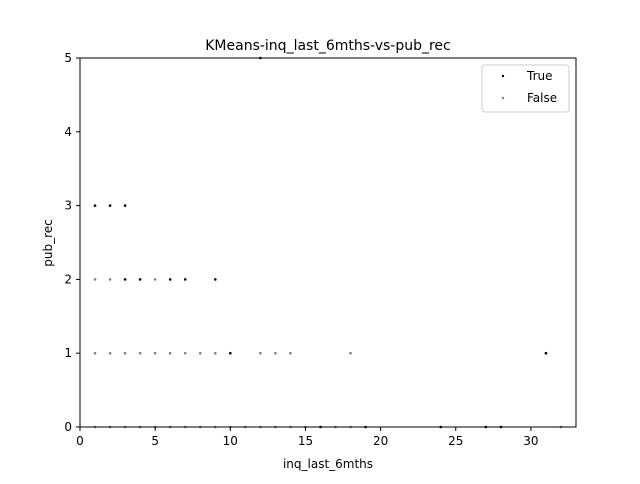  What do you see at coordinates (380, 441) in the screenshot?
I see `x-tick-label: 20` at bounding box center [380, 441].